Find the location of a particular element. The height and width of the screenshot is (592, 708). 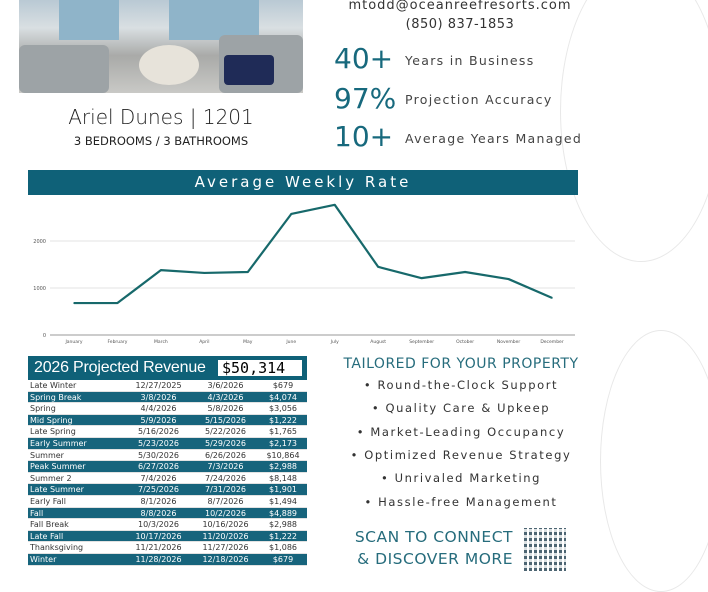

season-cell: Thanksgiving is located at coordinates (57, 548).